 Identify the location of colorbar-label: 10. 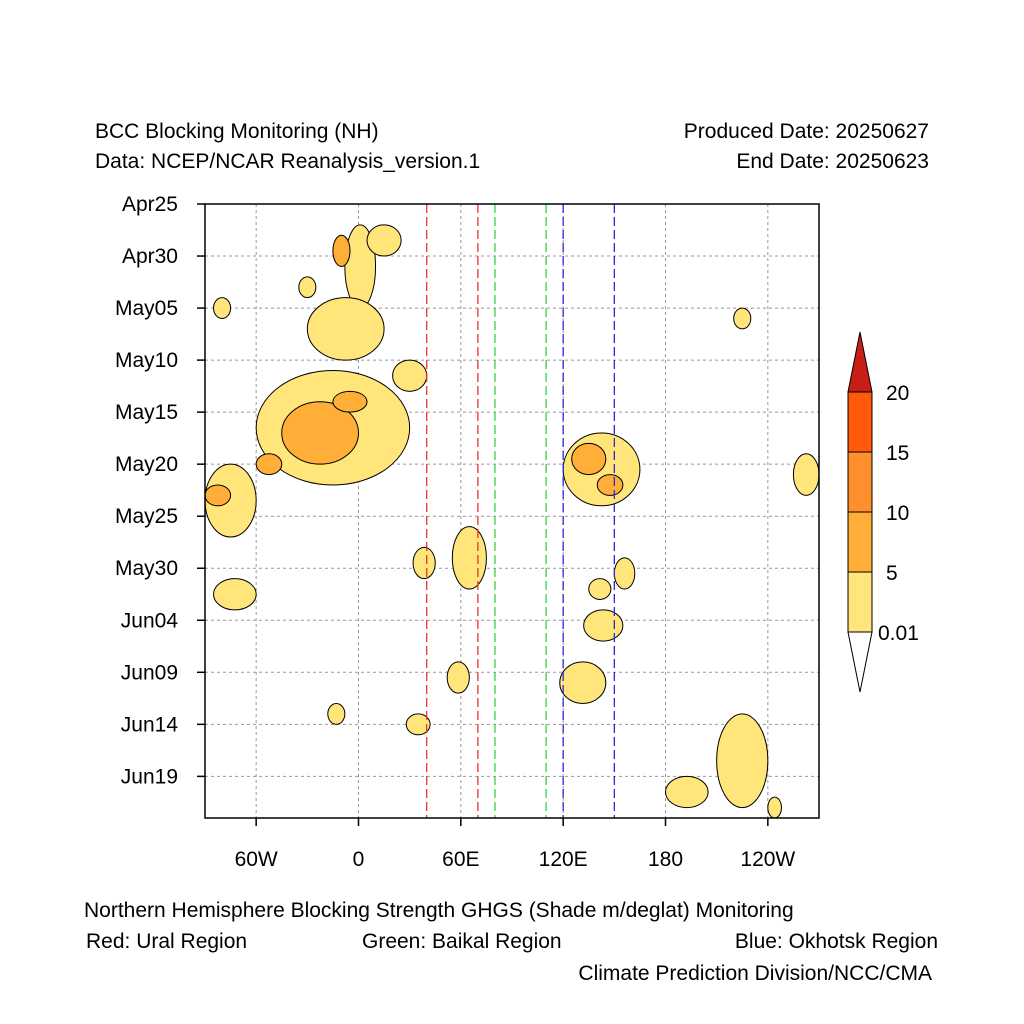
(897, 513).